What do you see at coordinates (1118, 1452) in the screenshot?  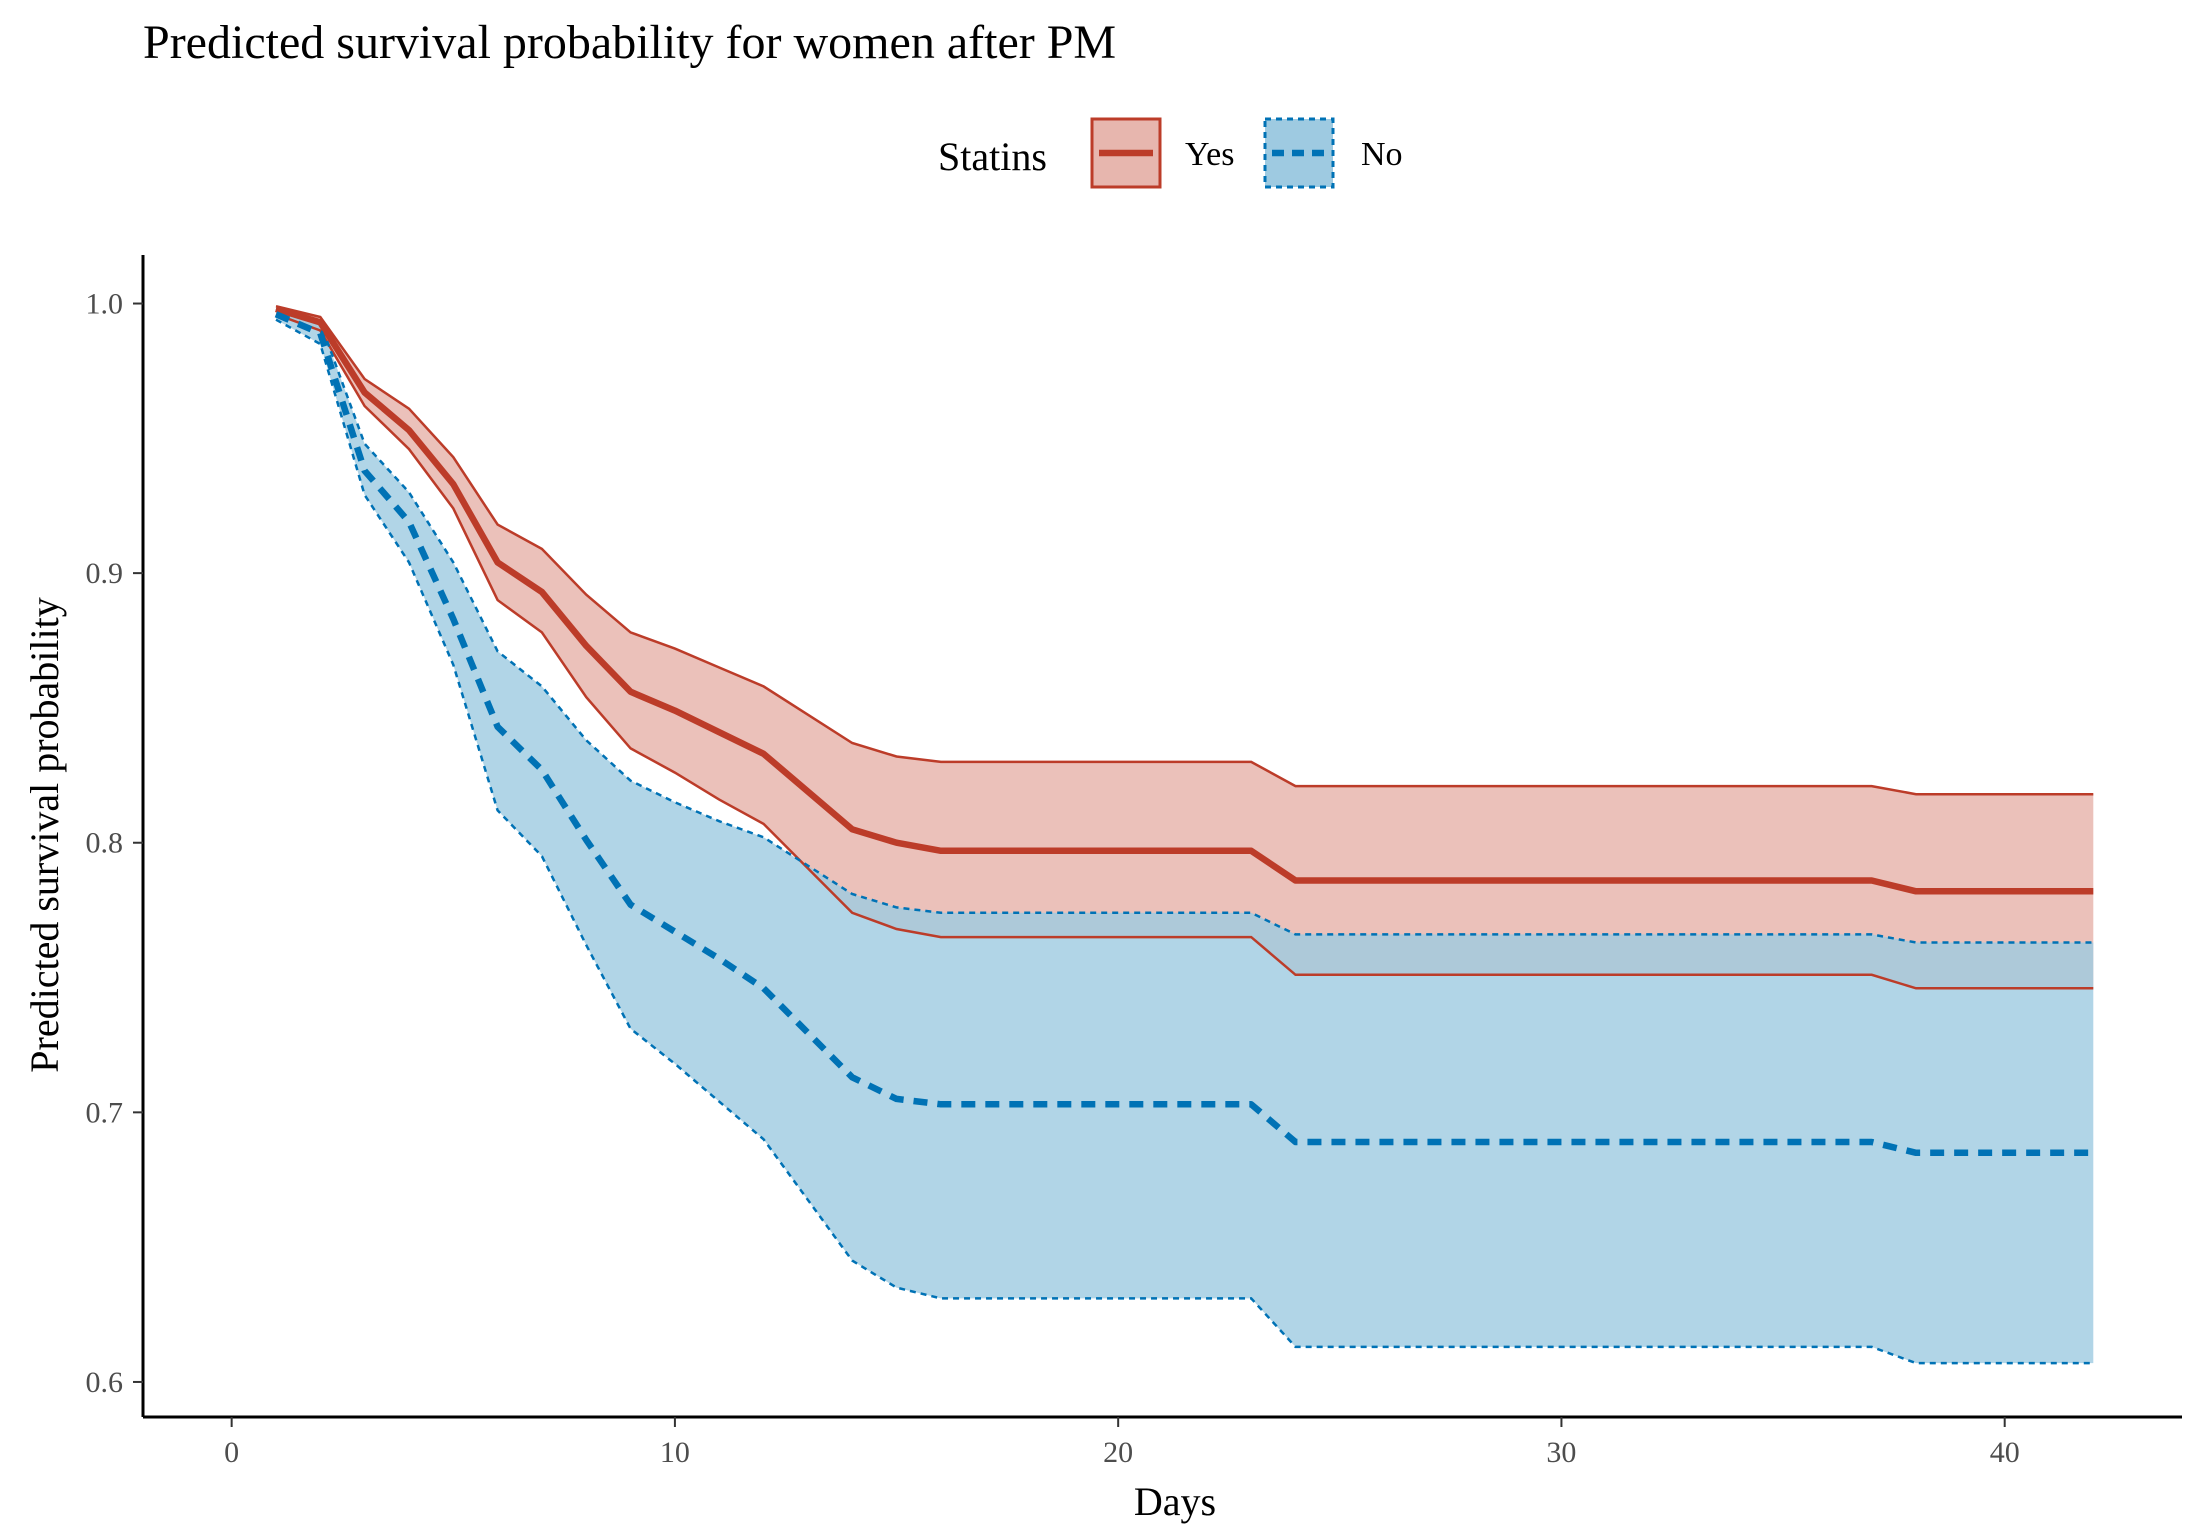 I see `x-tick-label: 20` at bounding box center [1118, 1452].